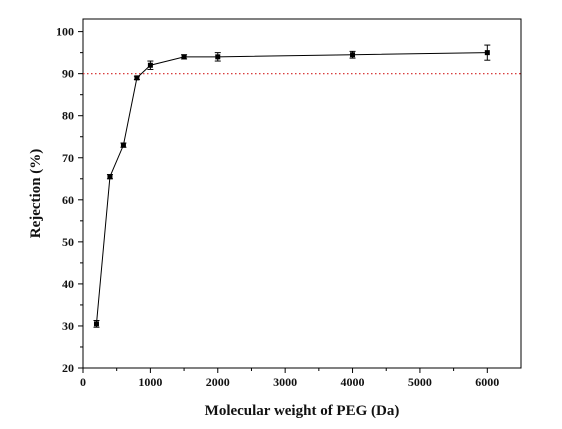  Describe the element at coordinates (353, 382) in the screenshot. I see `x-tick-label: 4000` at that location.